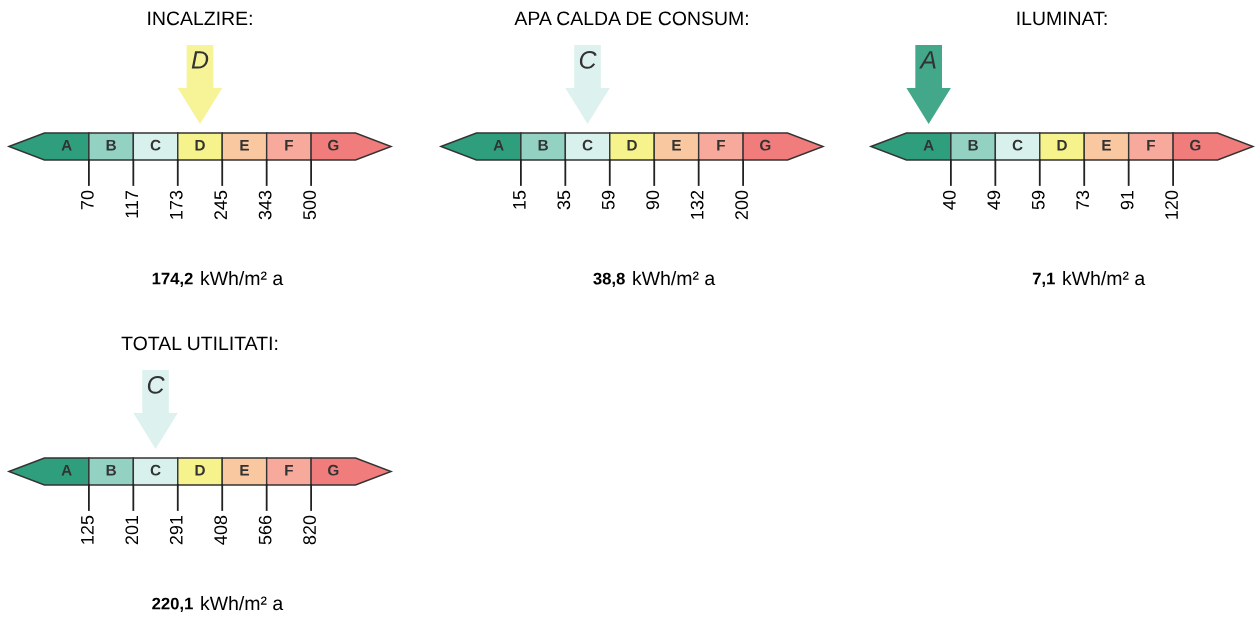  I want to click on data-label: 117, so click(131, 204).